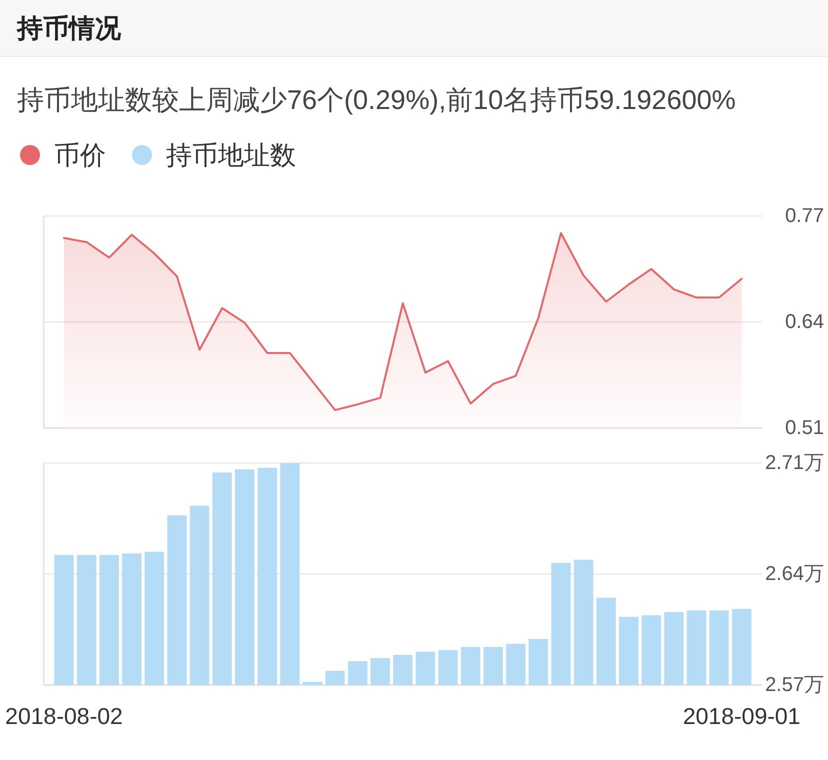 The height and width of the screenshot is (760, 828). Describe the element at coordinates (804, 322) in the screenshot. I see `y-tick-label: 0.64` at that location.